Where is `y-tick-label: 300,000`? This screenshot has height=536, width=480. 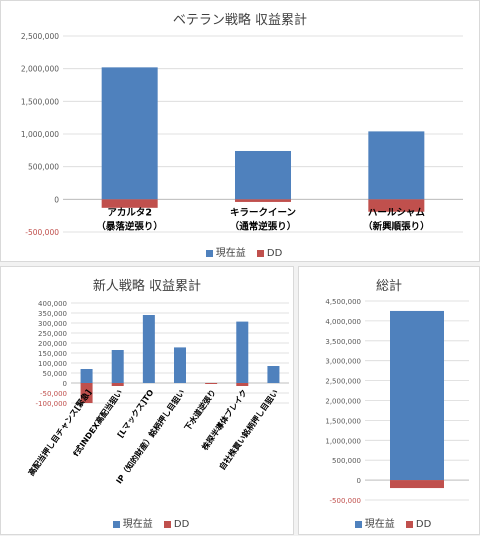
y-tick-label: 300,000 is located at coordinates (52, 324).